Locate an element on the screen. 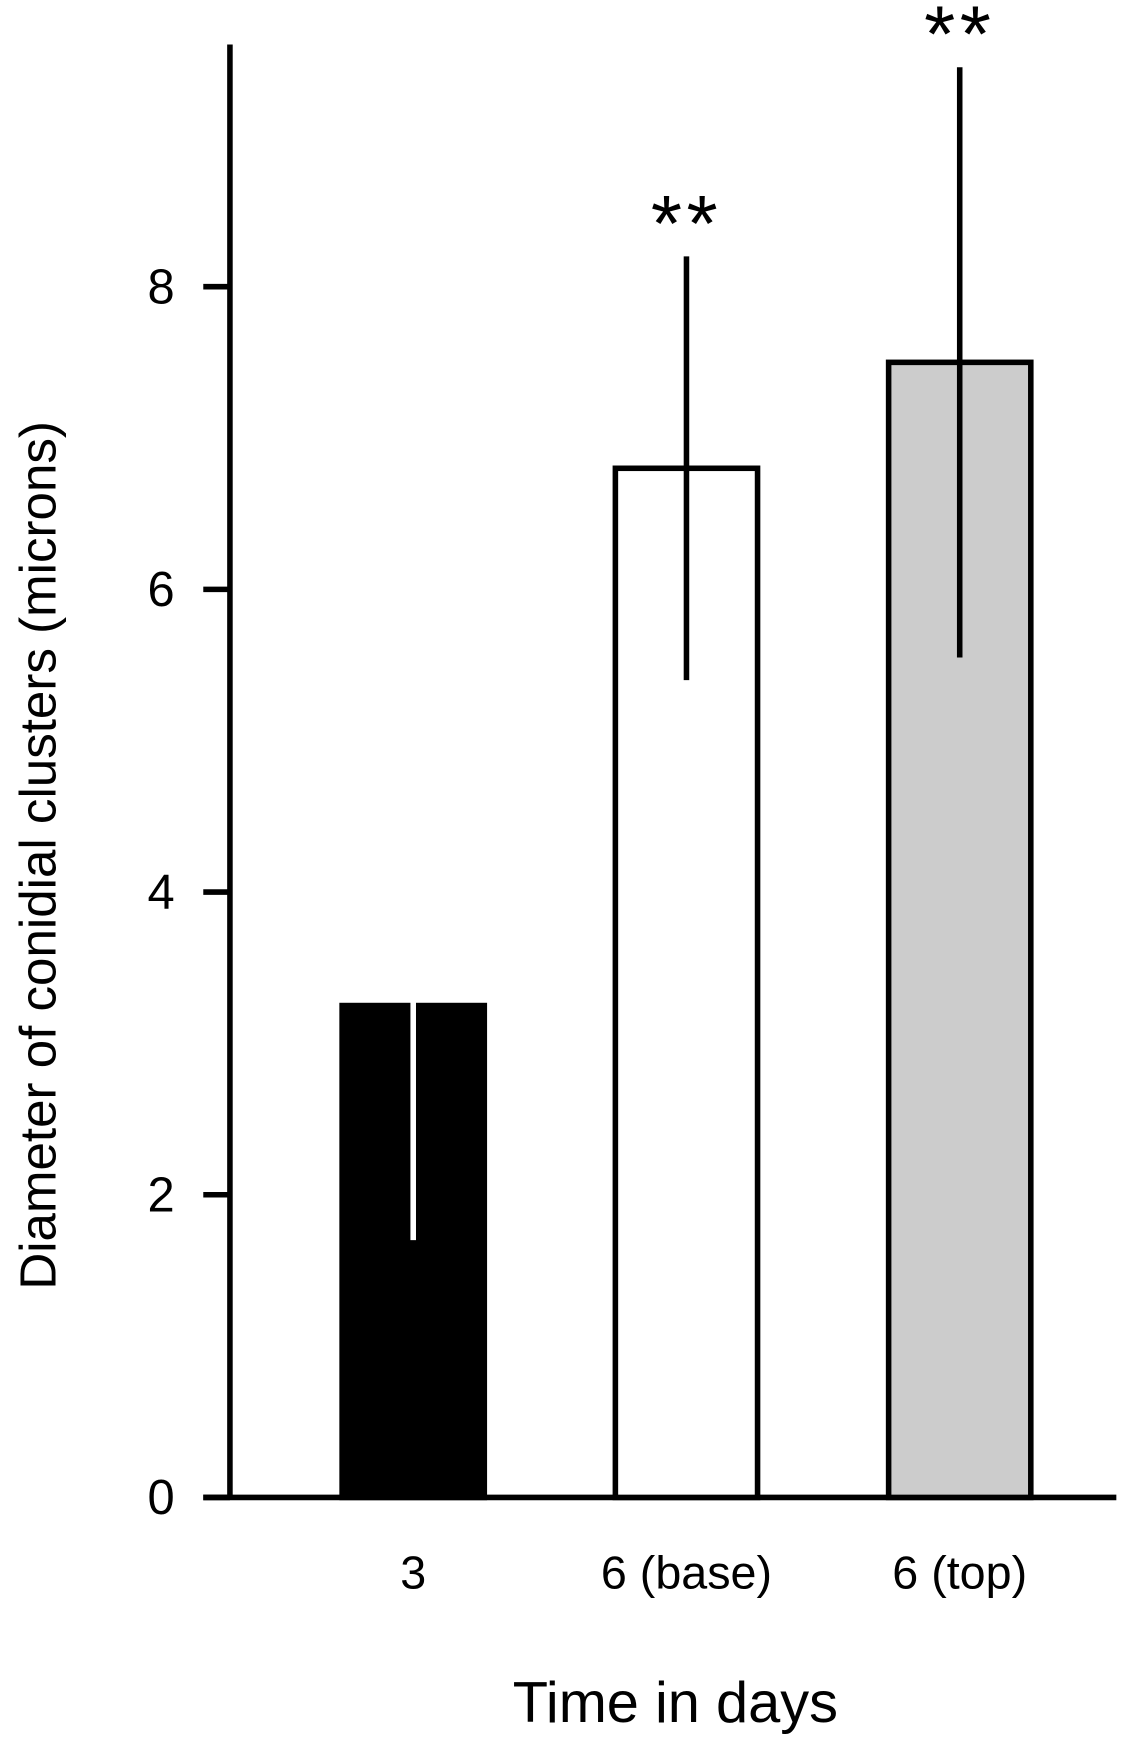  x-tick-label: 6 (top) is located at coordinates (959, 1573).